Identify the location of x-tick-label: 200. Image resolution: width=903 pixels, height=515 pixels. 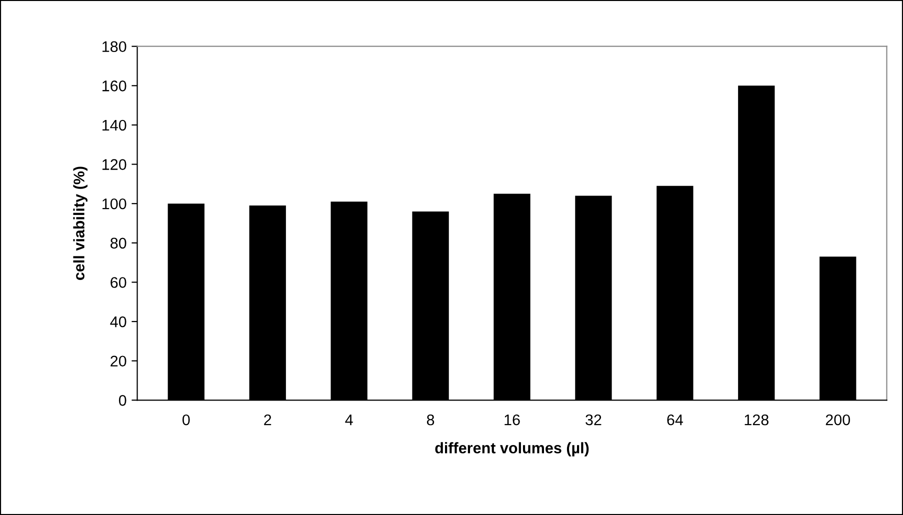
(838, 420).